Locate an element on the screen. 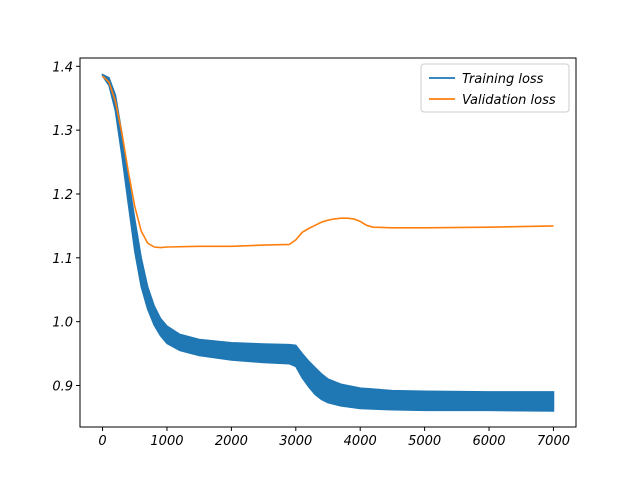 The height and width of the screenshot is (480, 640). legend-box is located at coordinates (495, 88).